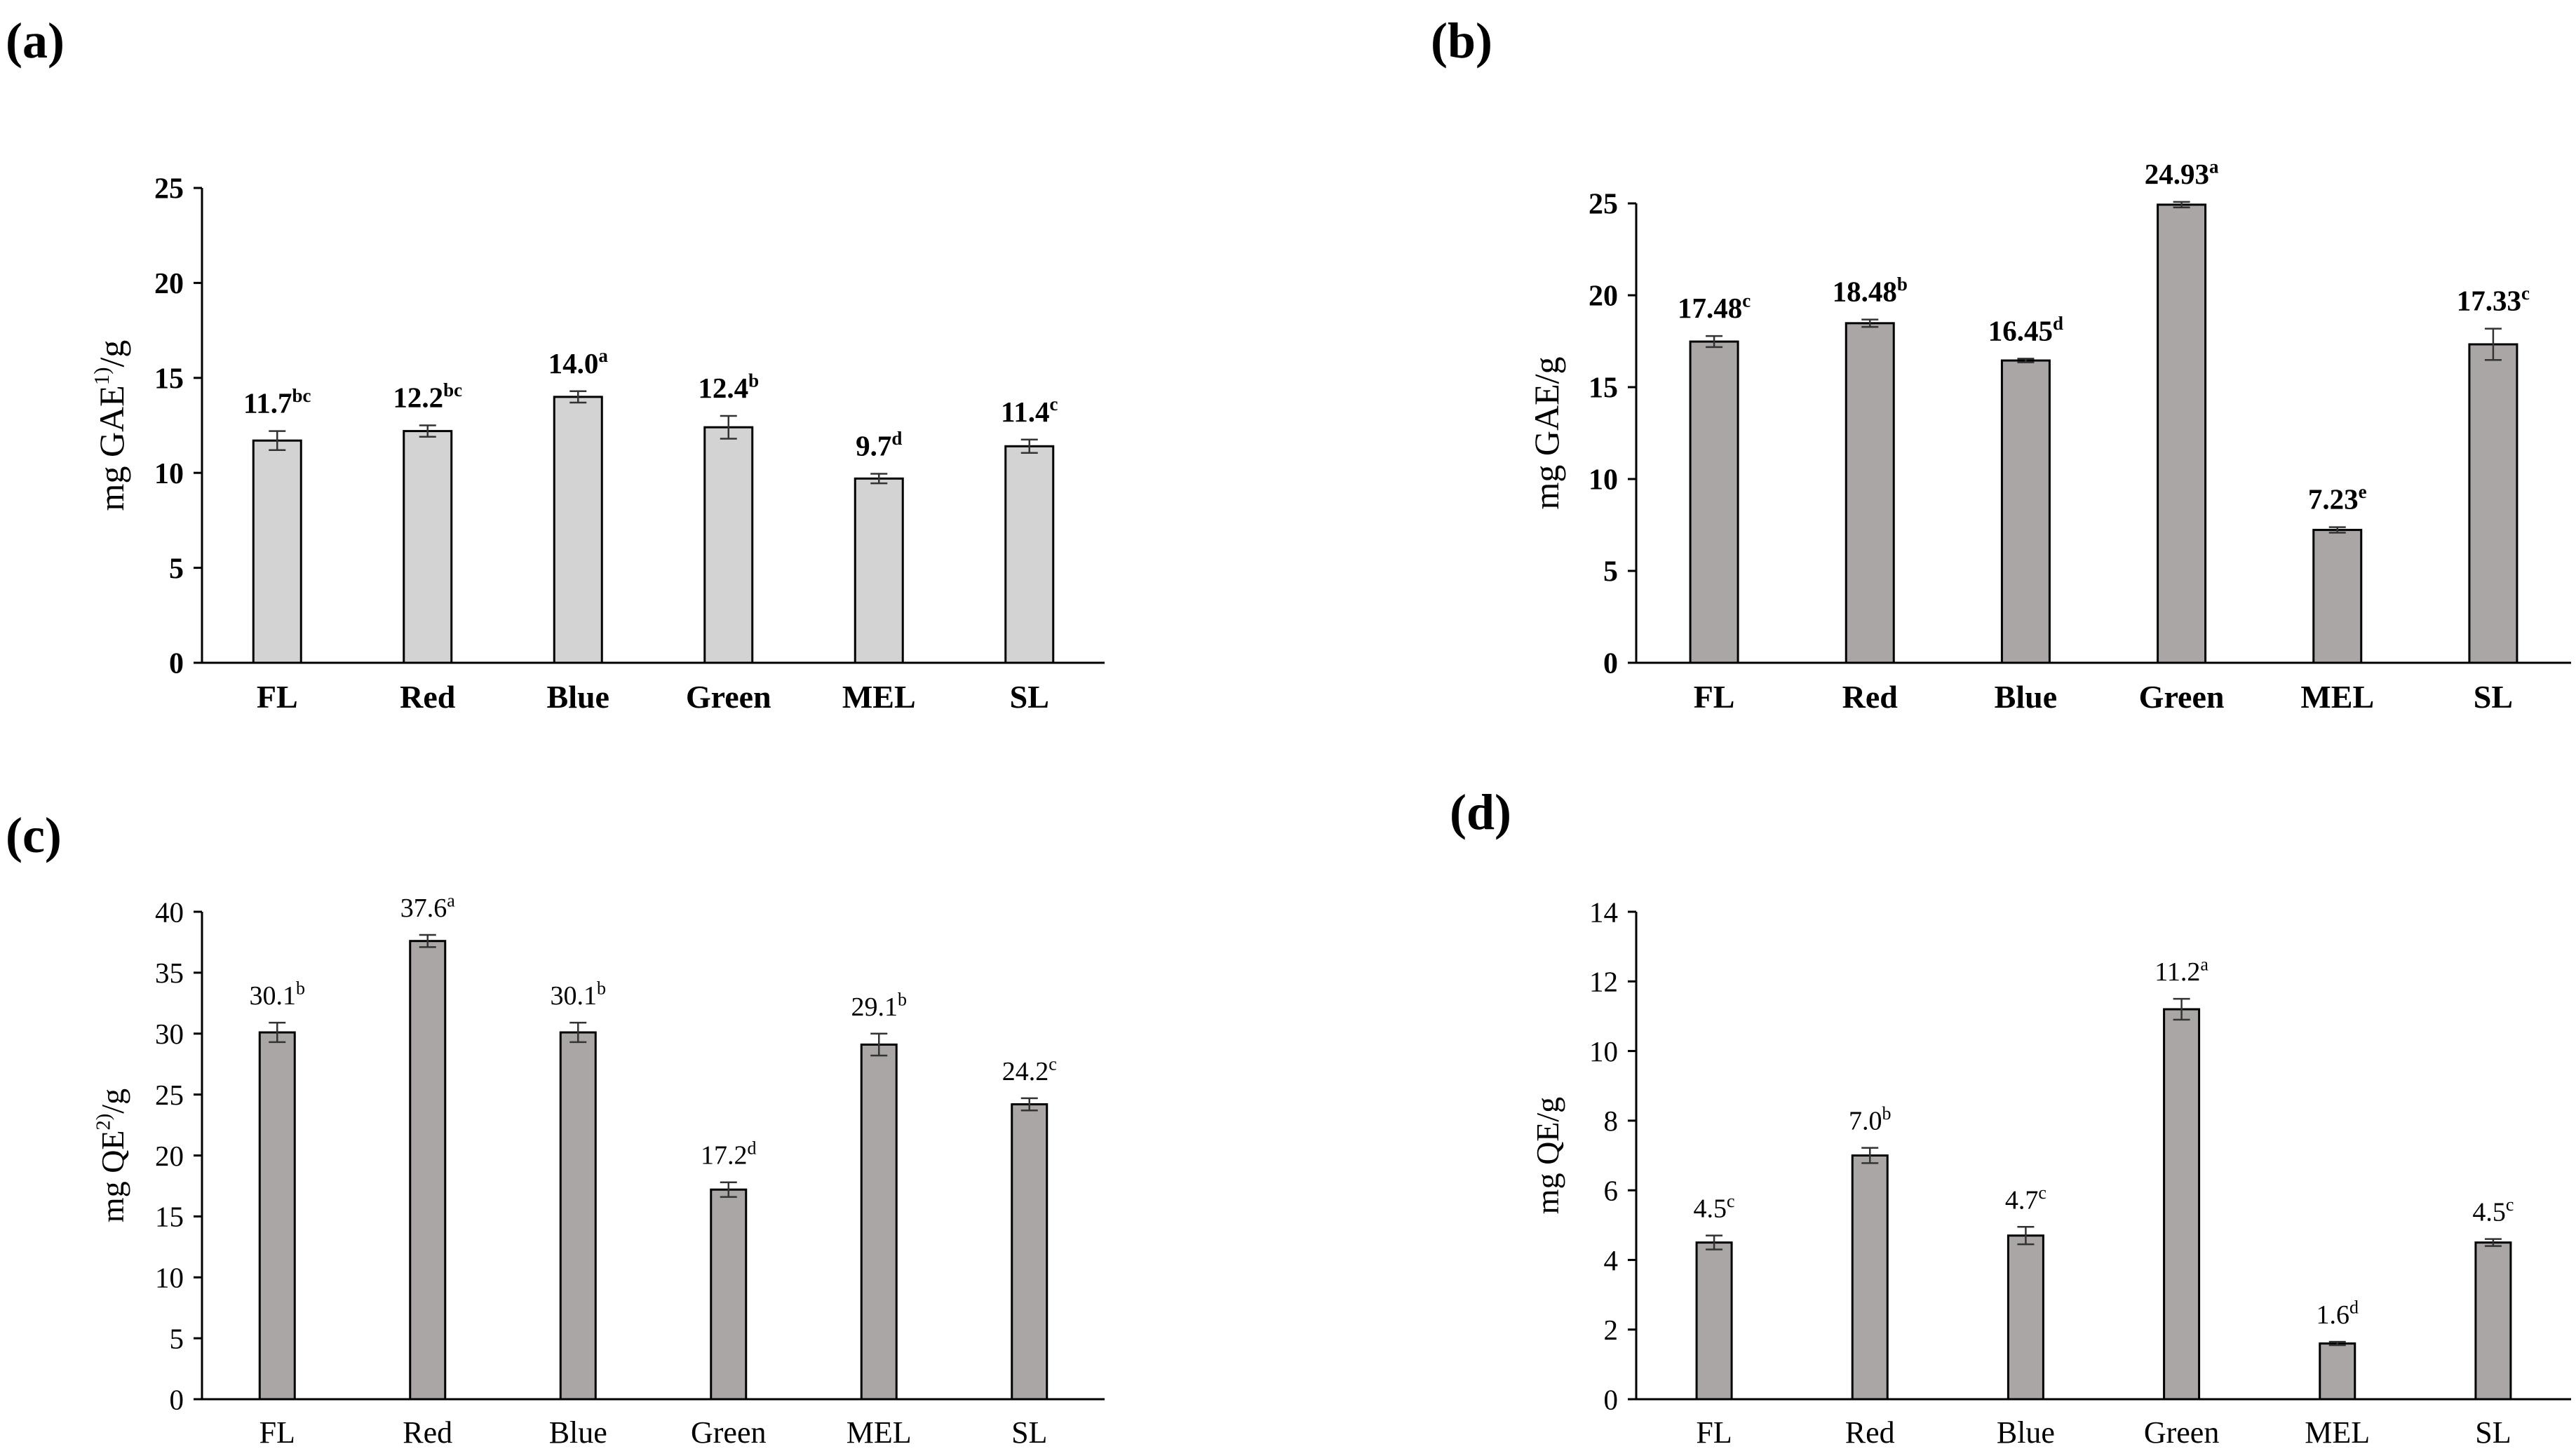  I want to click on data-label-value: 1.6, so click(2333, 1315).